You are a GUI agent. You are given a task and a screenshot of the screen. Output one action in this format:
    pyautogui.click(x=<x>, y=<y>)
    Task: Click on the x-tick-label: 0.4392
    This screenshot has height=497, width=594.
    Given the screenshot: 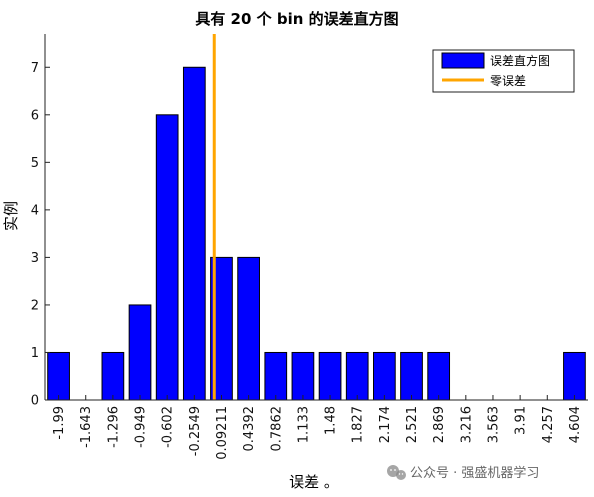 What is the action you would take?
    pyautogui.click(x=249, y=429)
    